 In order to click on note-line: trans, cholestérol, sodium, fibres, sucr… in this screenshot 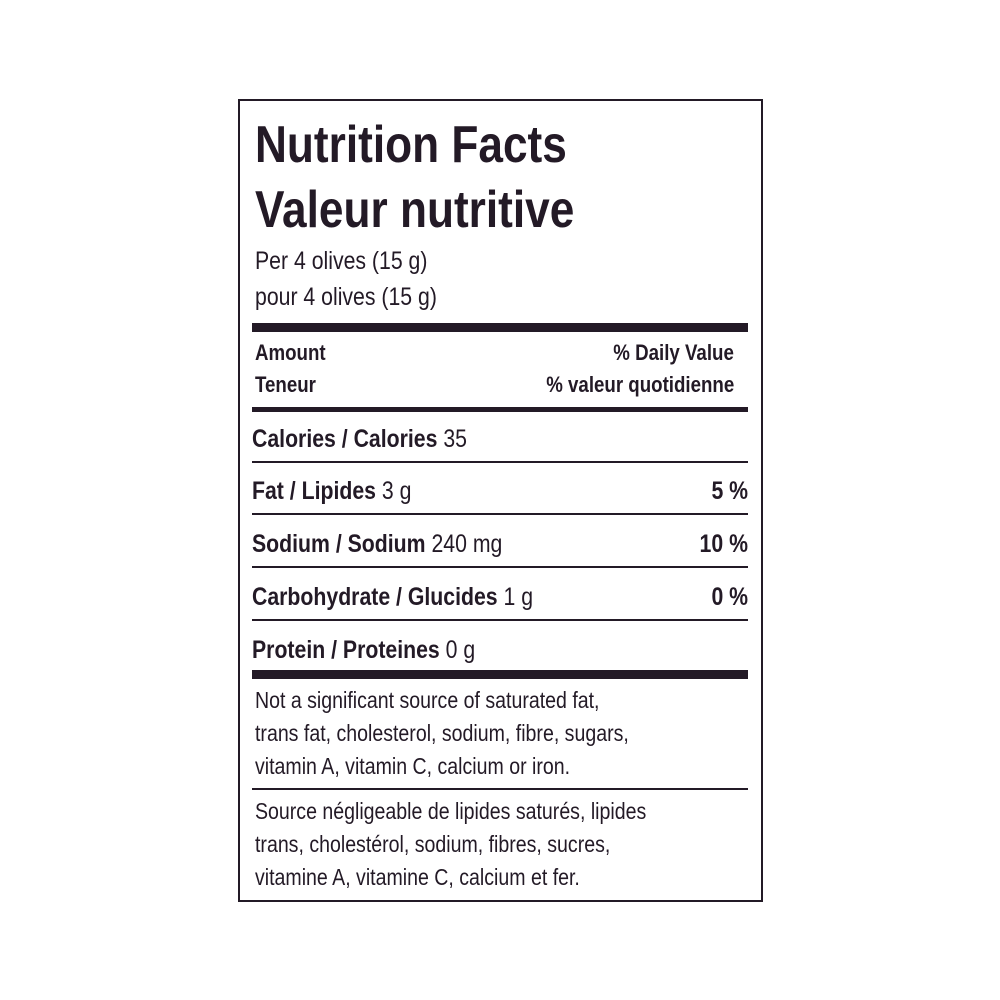, I will do `click(433, 844)`.